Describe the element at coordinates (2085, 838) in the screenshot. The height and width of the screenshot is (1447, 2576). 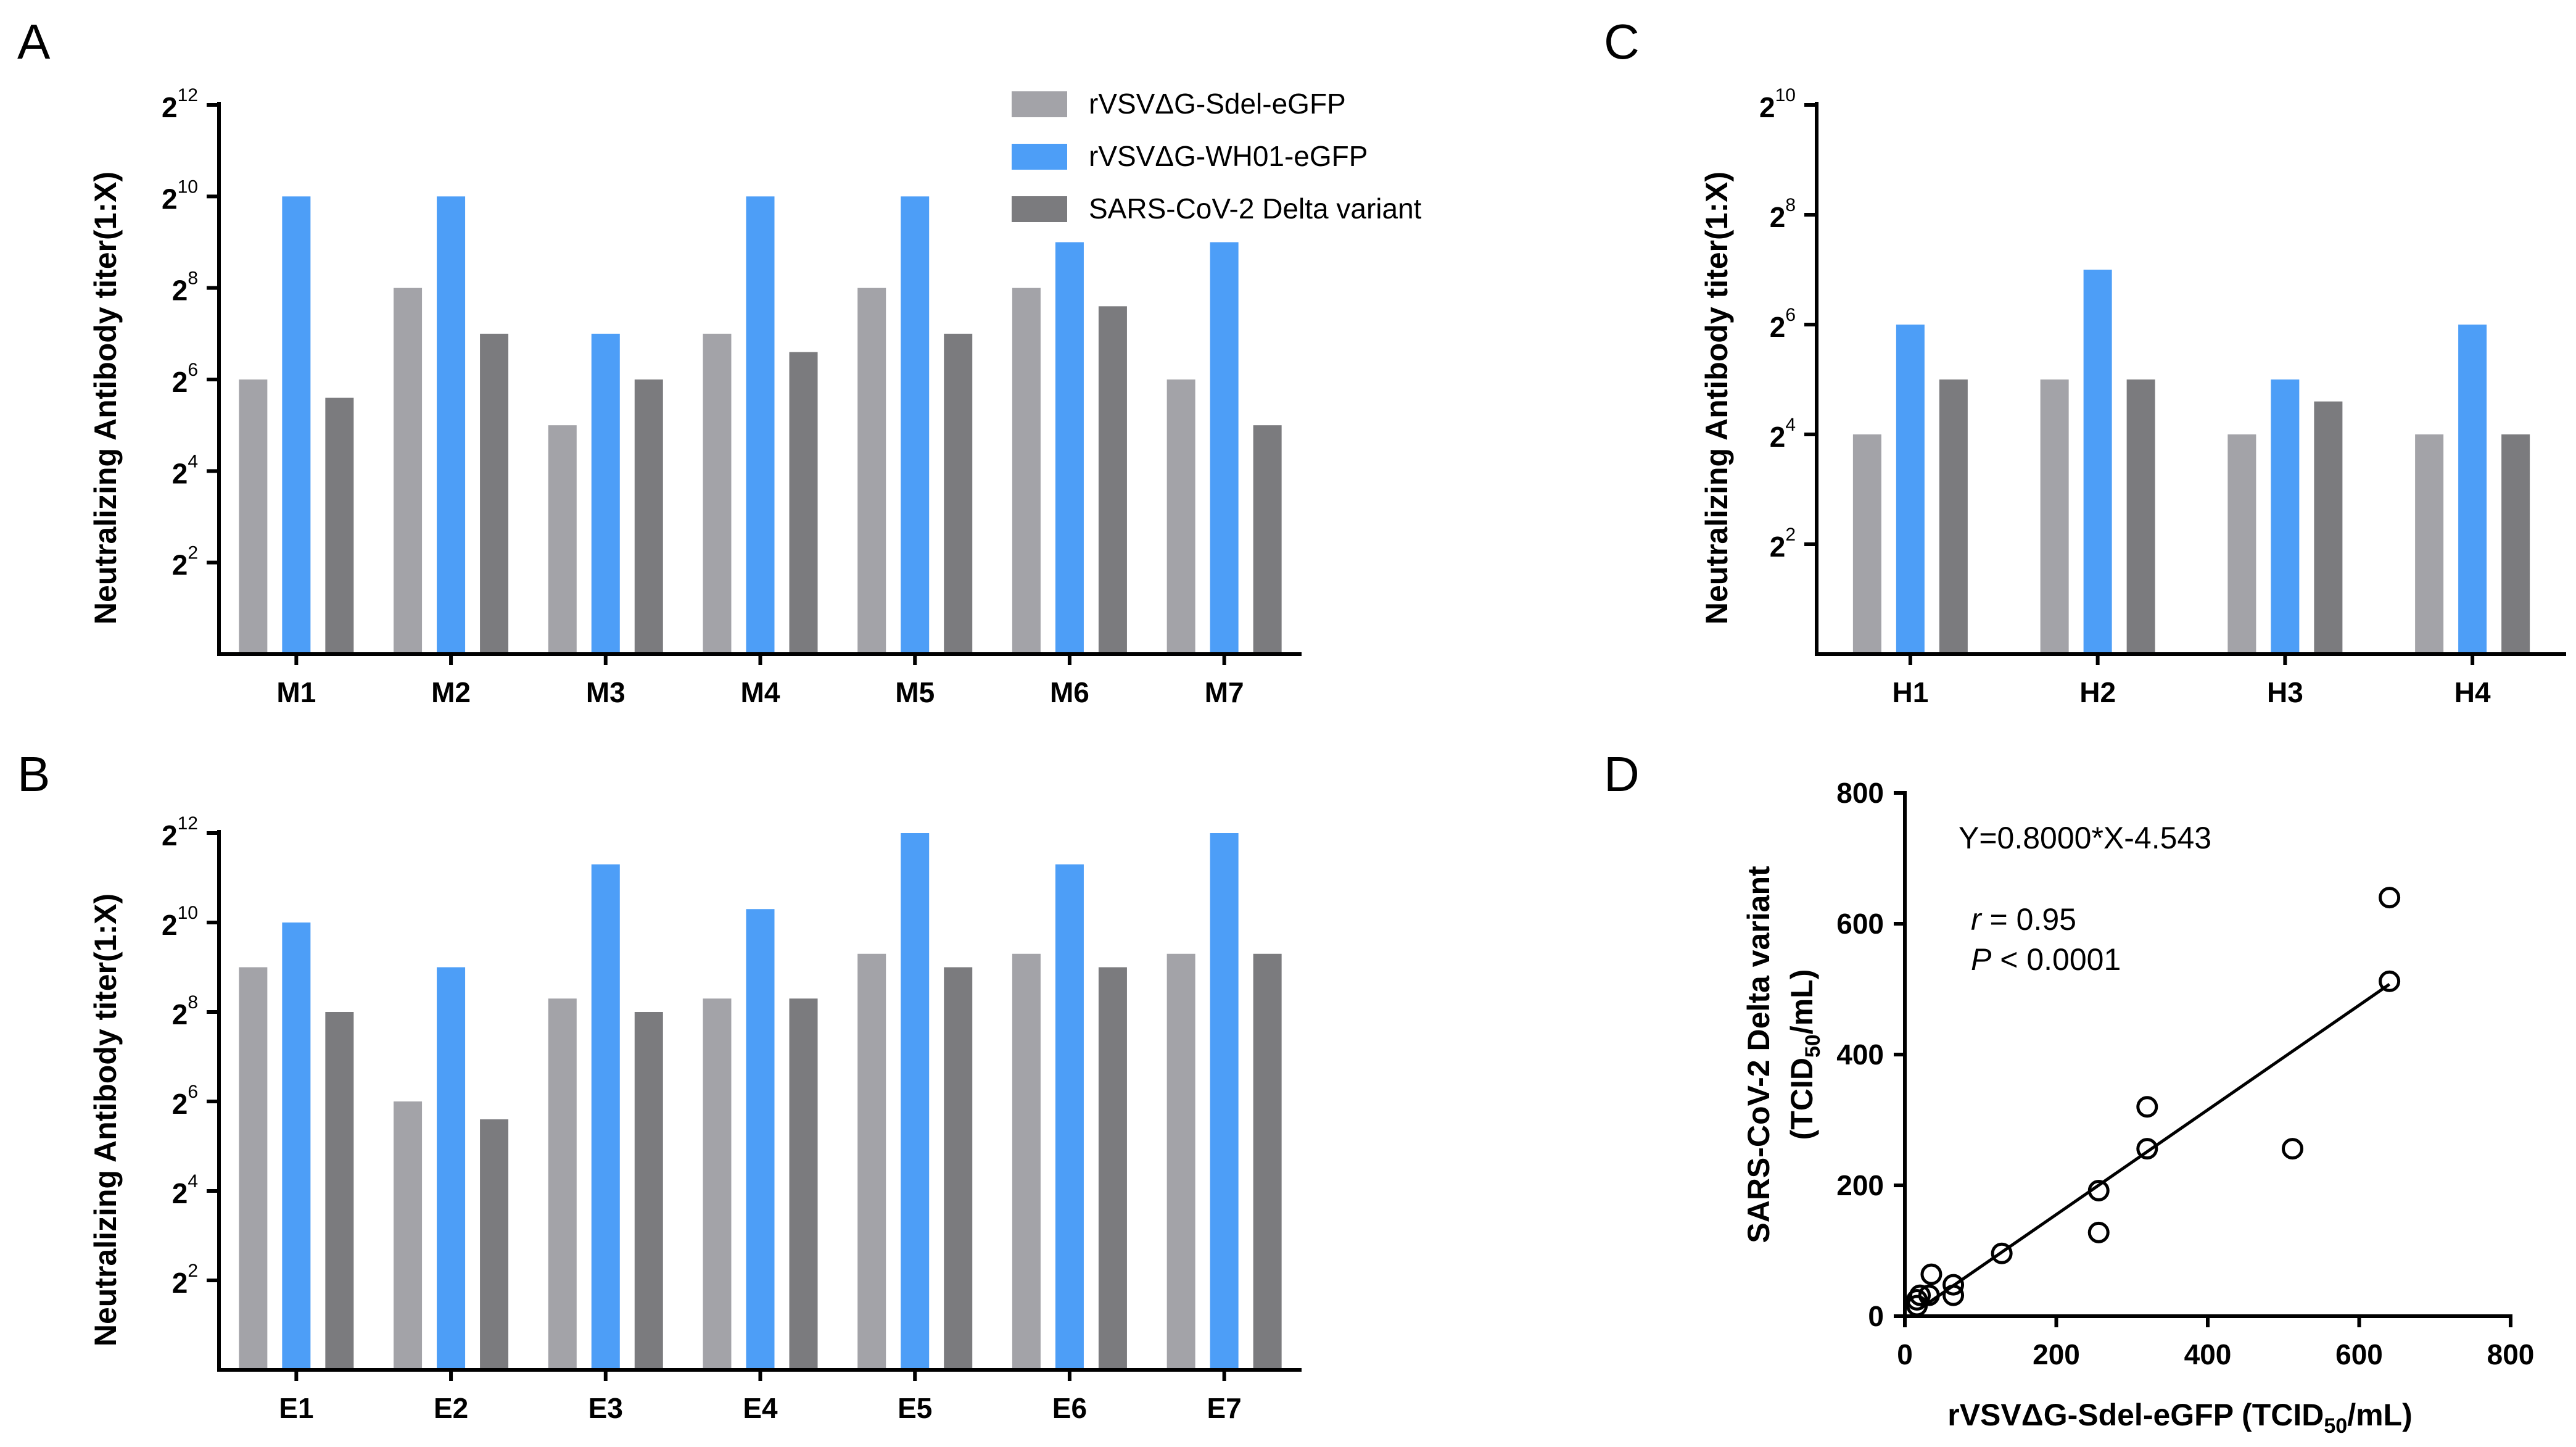
I see `fit-equation: Y=0.8000*X-4.543` at that location.